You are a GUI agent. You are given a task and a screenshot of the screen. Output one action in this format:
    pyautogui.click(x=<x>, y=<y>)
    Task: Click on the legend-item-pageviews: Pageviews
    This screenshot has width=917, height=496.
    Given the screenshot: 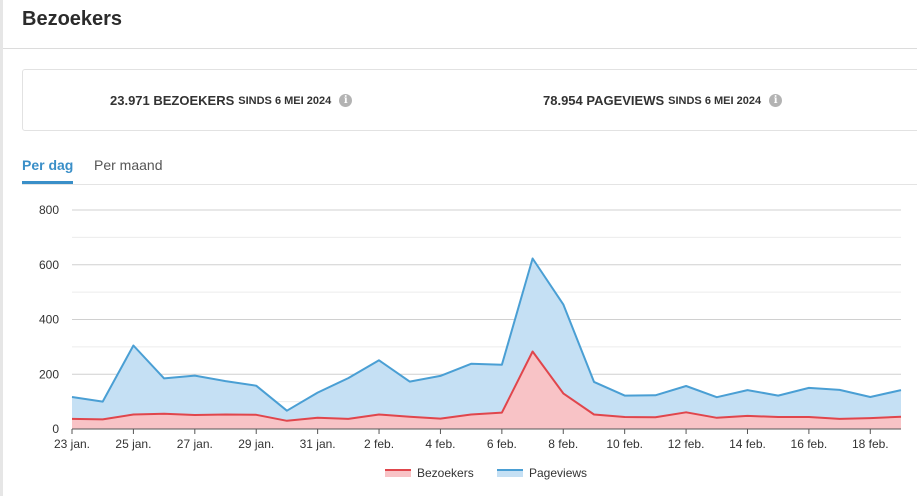 What is the action you would take?
    pyautogui.click(x=542, y=473)
    